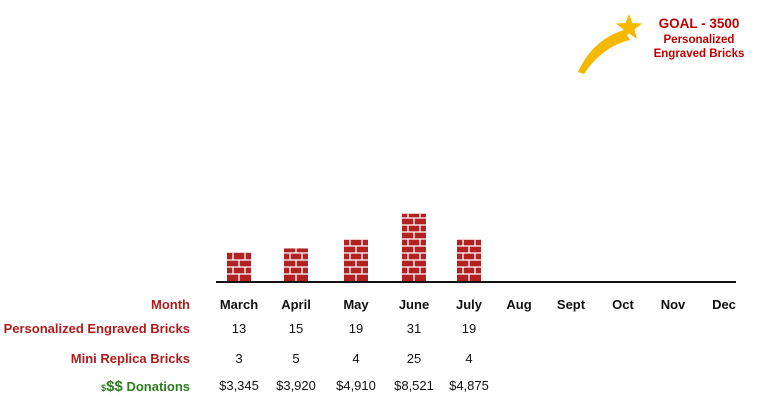 Image resolution: width=762 pixels, height=412 pixels. Describe the element at coordinates (96, 328) in the screenshot. I see `row-label: Personalized Engraved Bricks` at that location.